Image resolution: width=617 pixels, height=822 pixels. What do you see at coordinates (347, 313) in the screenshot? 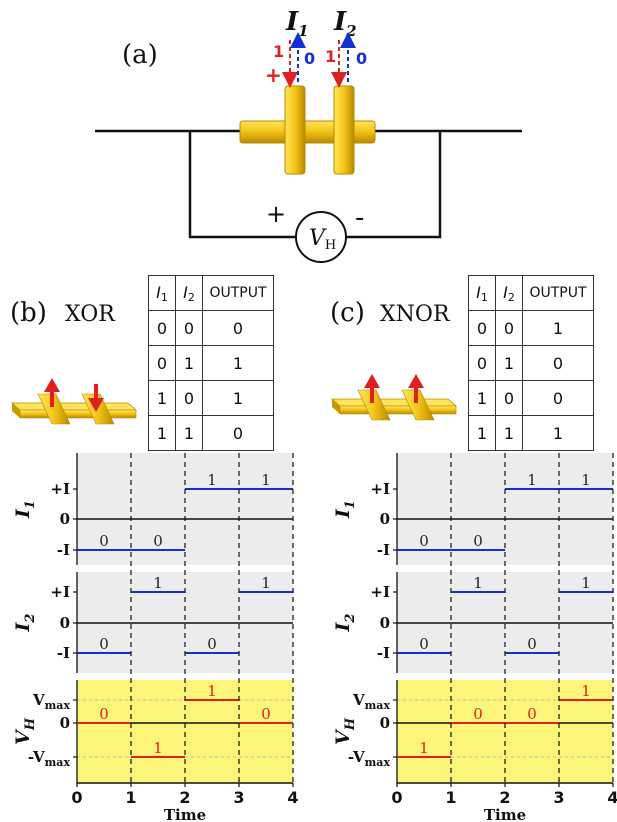
I see `panel-c-label: (c)` at bounding box center [347, 313].